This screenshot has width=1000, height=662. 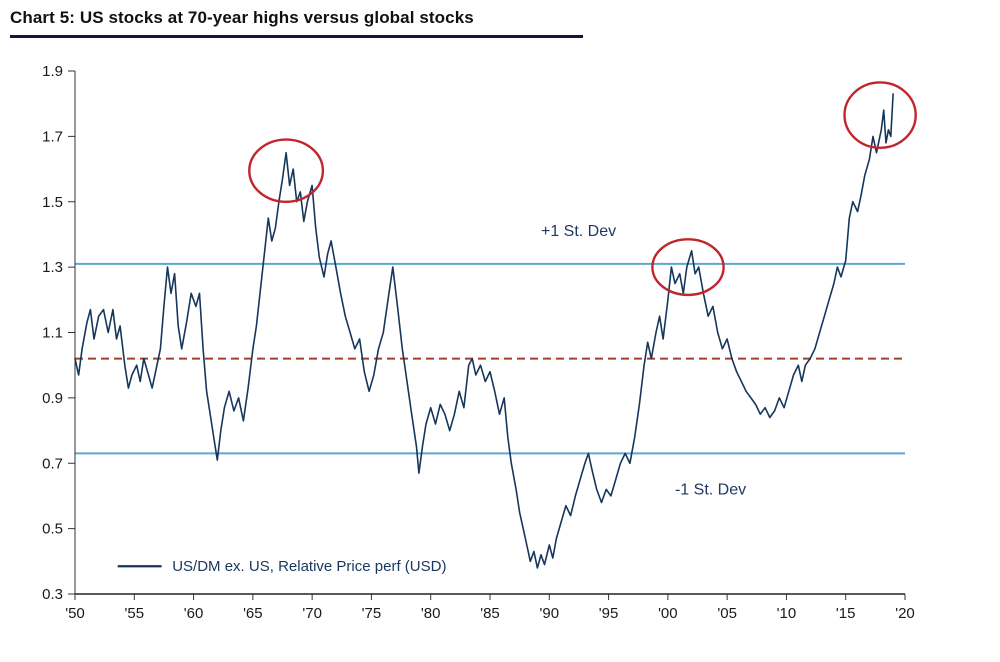 What do you see at coordinates (846, 613) in the screenshot?
I see `x-axis-label: '15` at bounding box center [846, 613].